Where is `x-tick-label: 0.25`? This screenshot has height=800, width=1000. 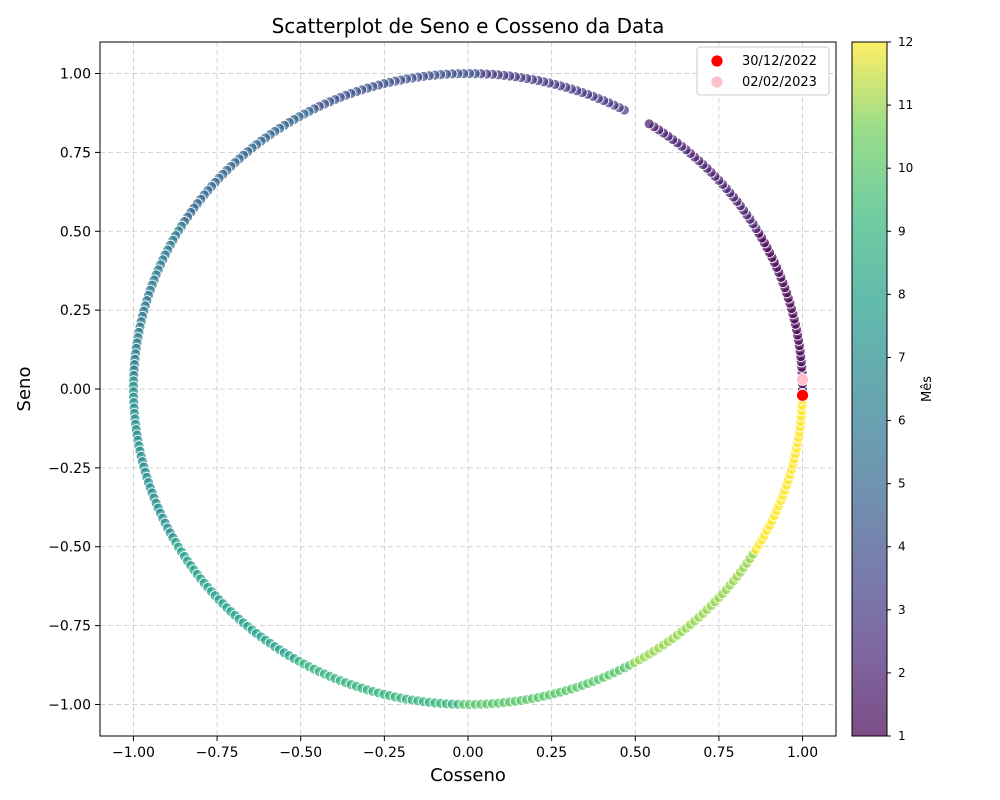 x-tick-label: 0.25 is located at coordinates (551, 753).